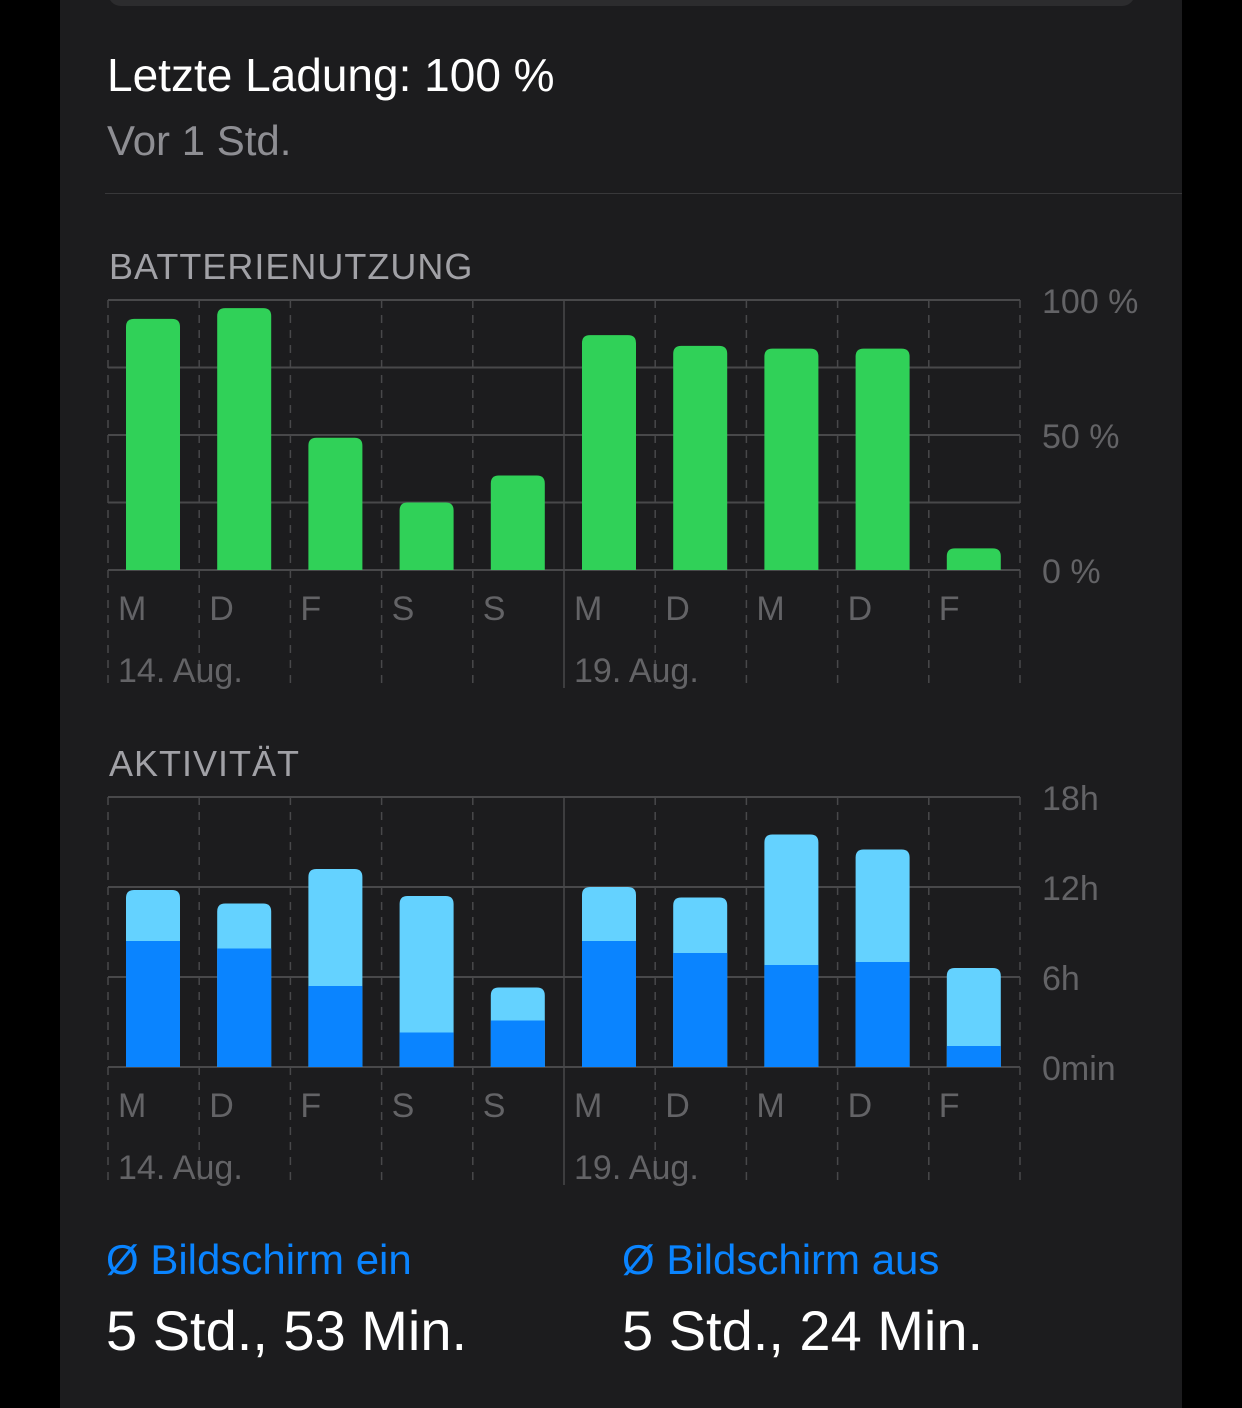  Describe the element at coordinates (331, 75) in the screenshot. I see `last-charge-title: Letzte Ladung: 100 %` at that location.